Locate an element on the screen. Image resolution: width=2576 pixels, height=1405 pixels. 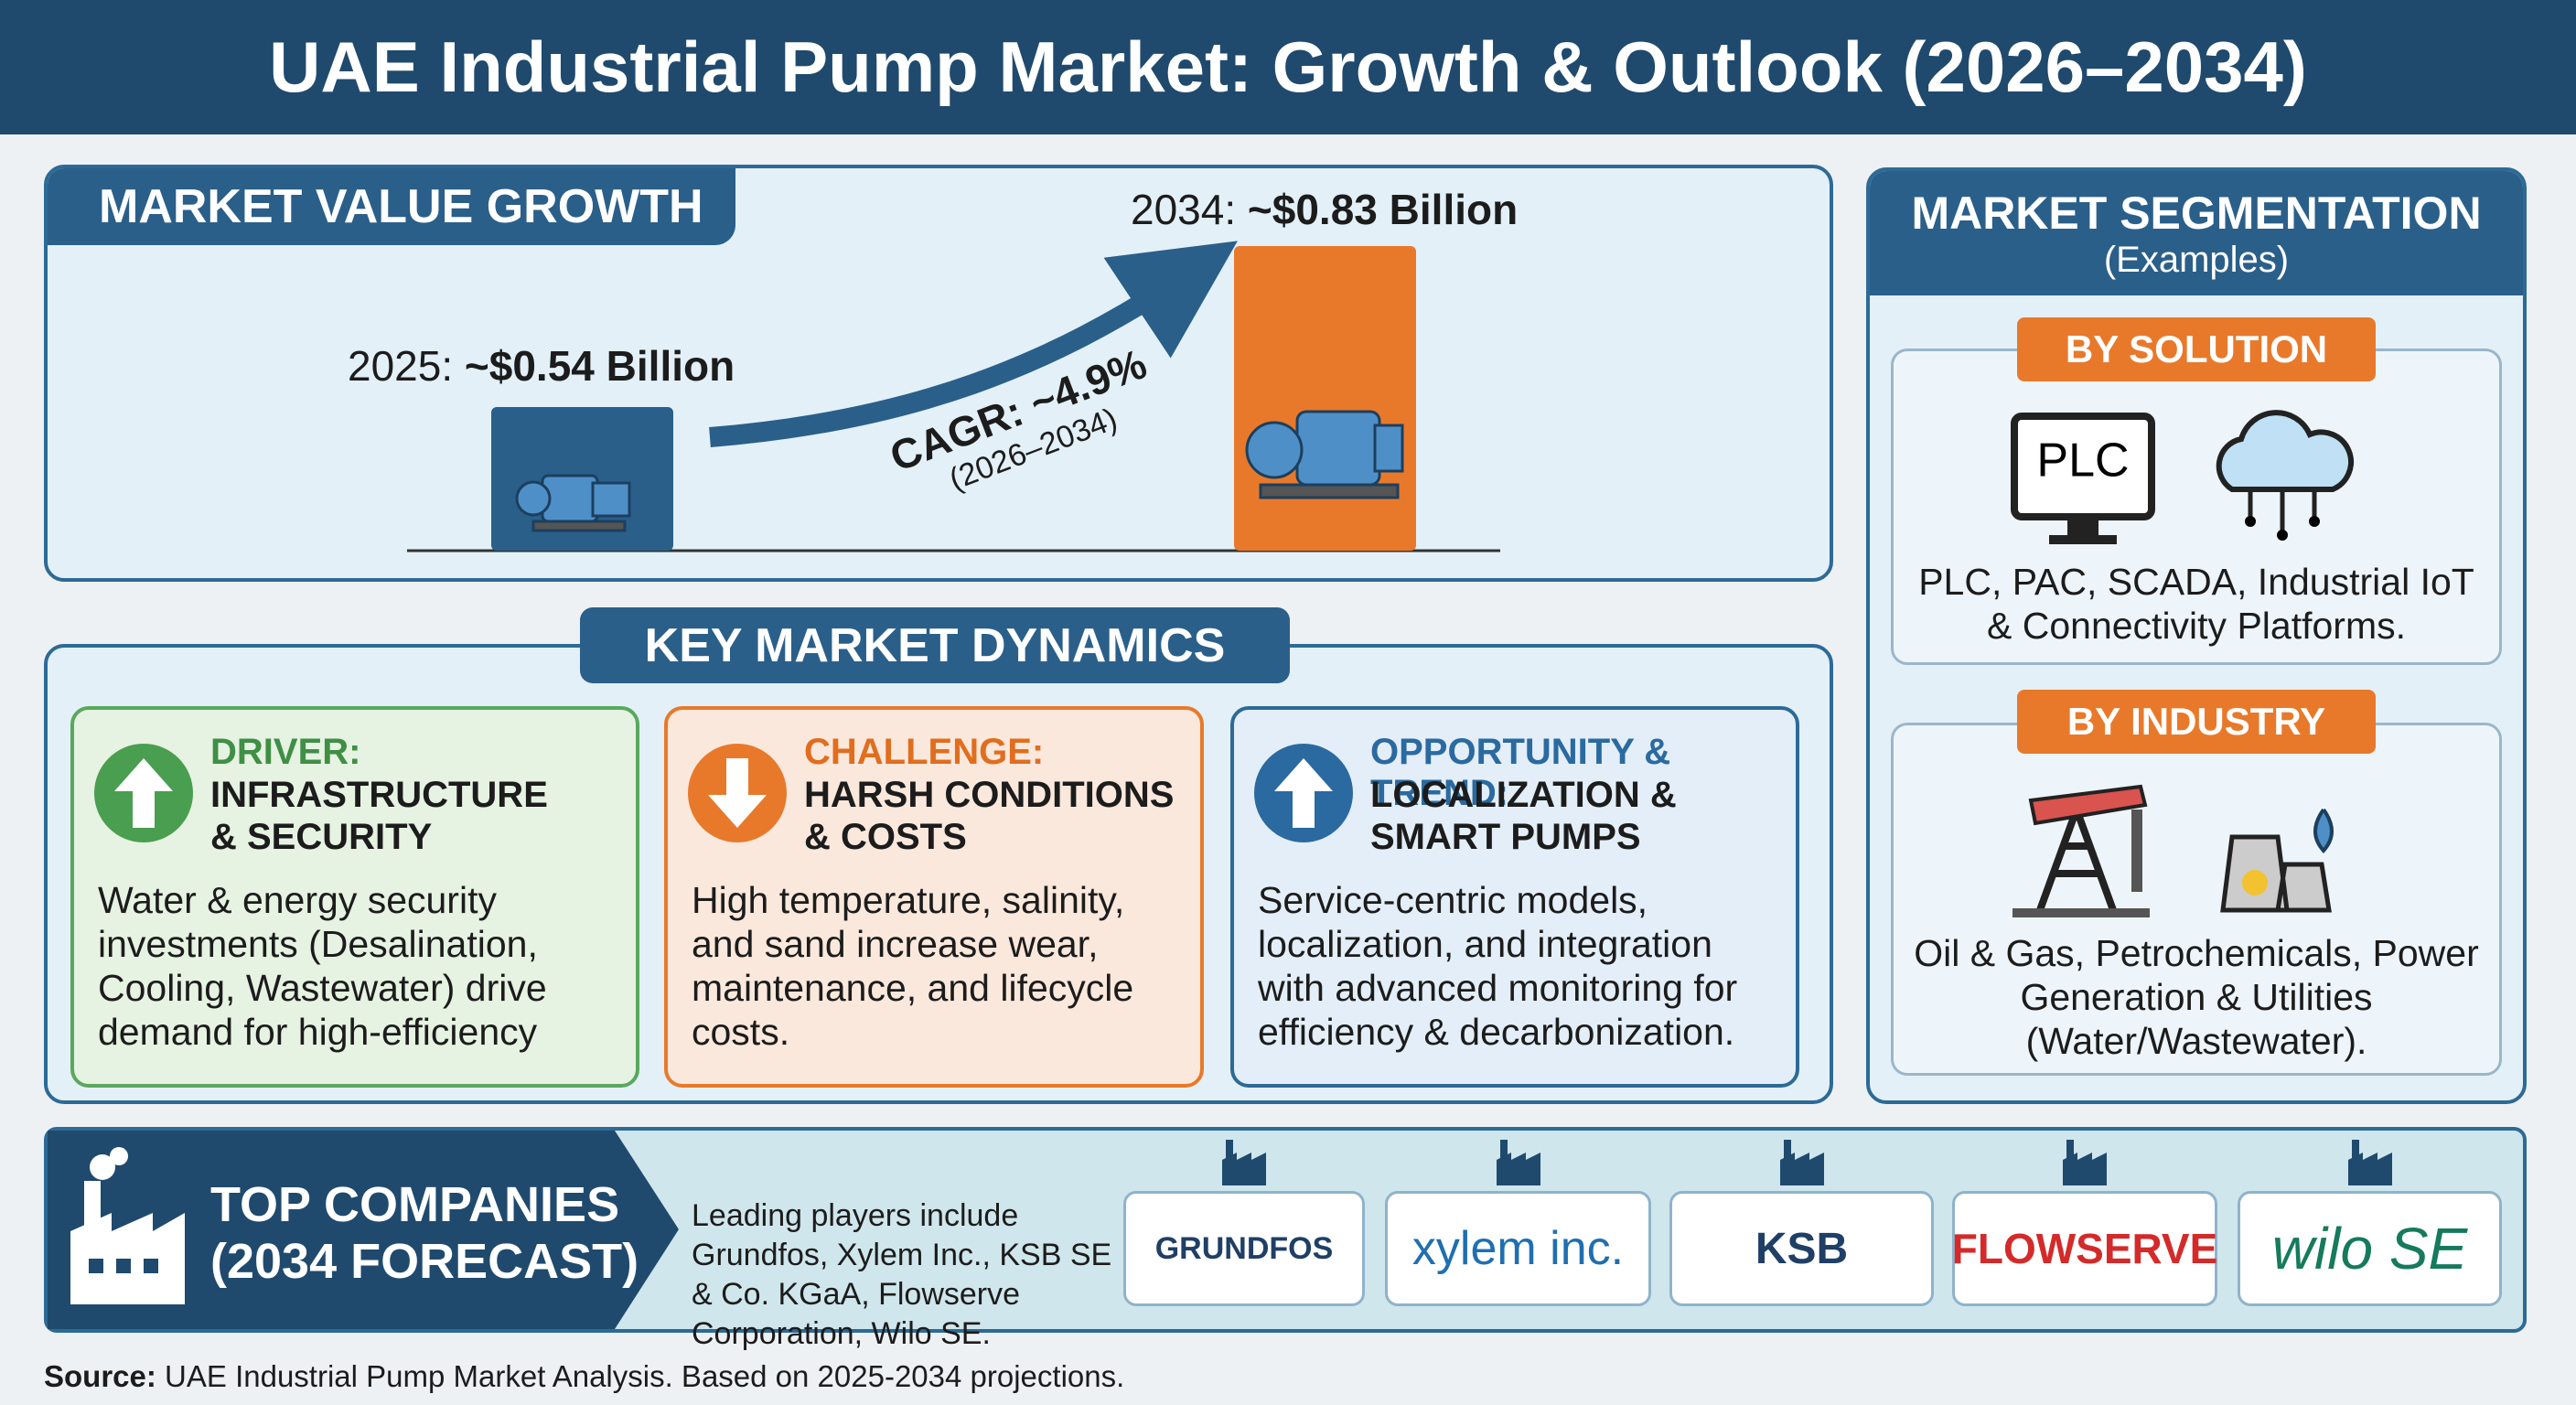
companies-banner is located at coordinates (364, 1230).